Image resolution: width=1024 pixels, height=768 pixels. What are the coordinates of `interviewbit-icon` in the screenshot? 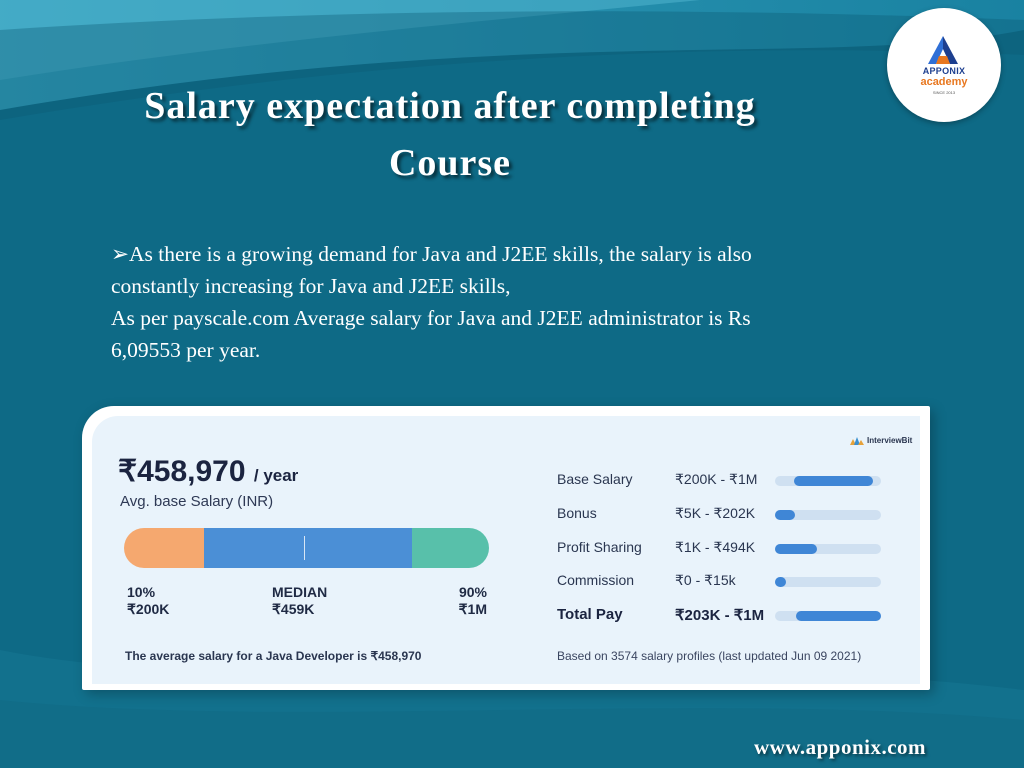 It's located at (857, 440).